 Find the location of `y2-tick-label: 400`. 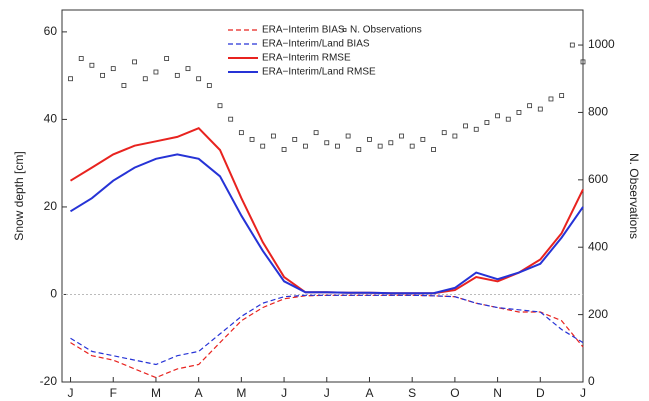

y2-tick-label: 400 is located at coordinates (598, 246).